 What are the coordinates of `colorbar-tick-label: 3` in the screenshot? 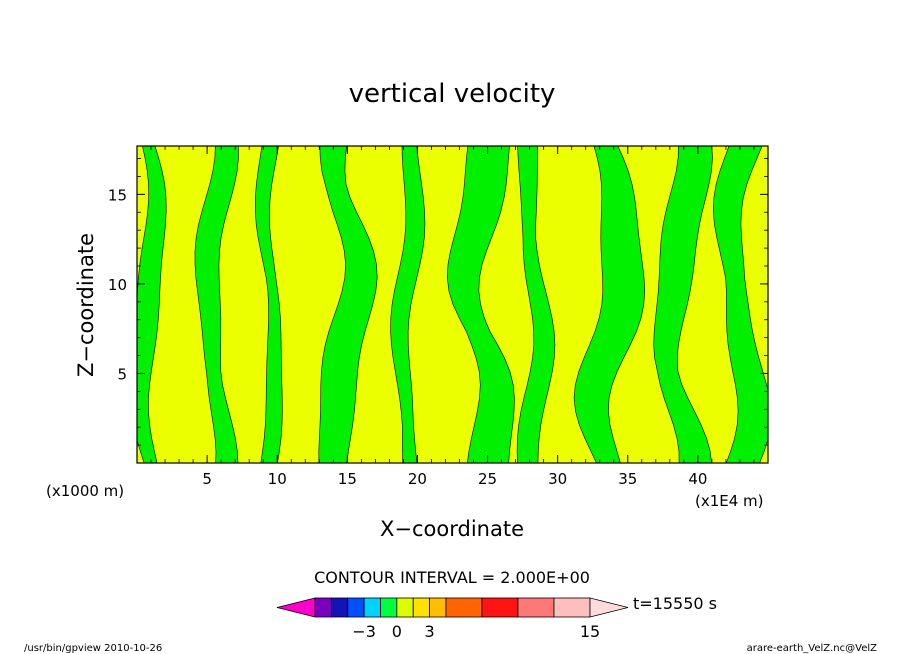 It's located at (429, 631).